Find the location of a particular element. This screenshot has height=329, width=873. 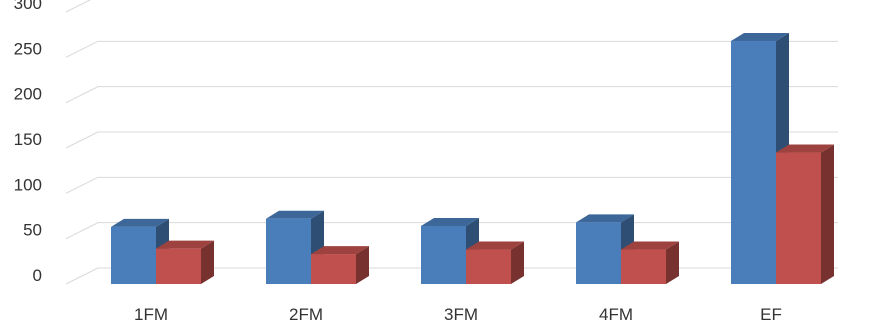

x-category-label: 2FM is located at coordinates (306, 314).